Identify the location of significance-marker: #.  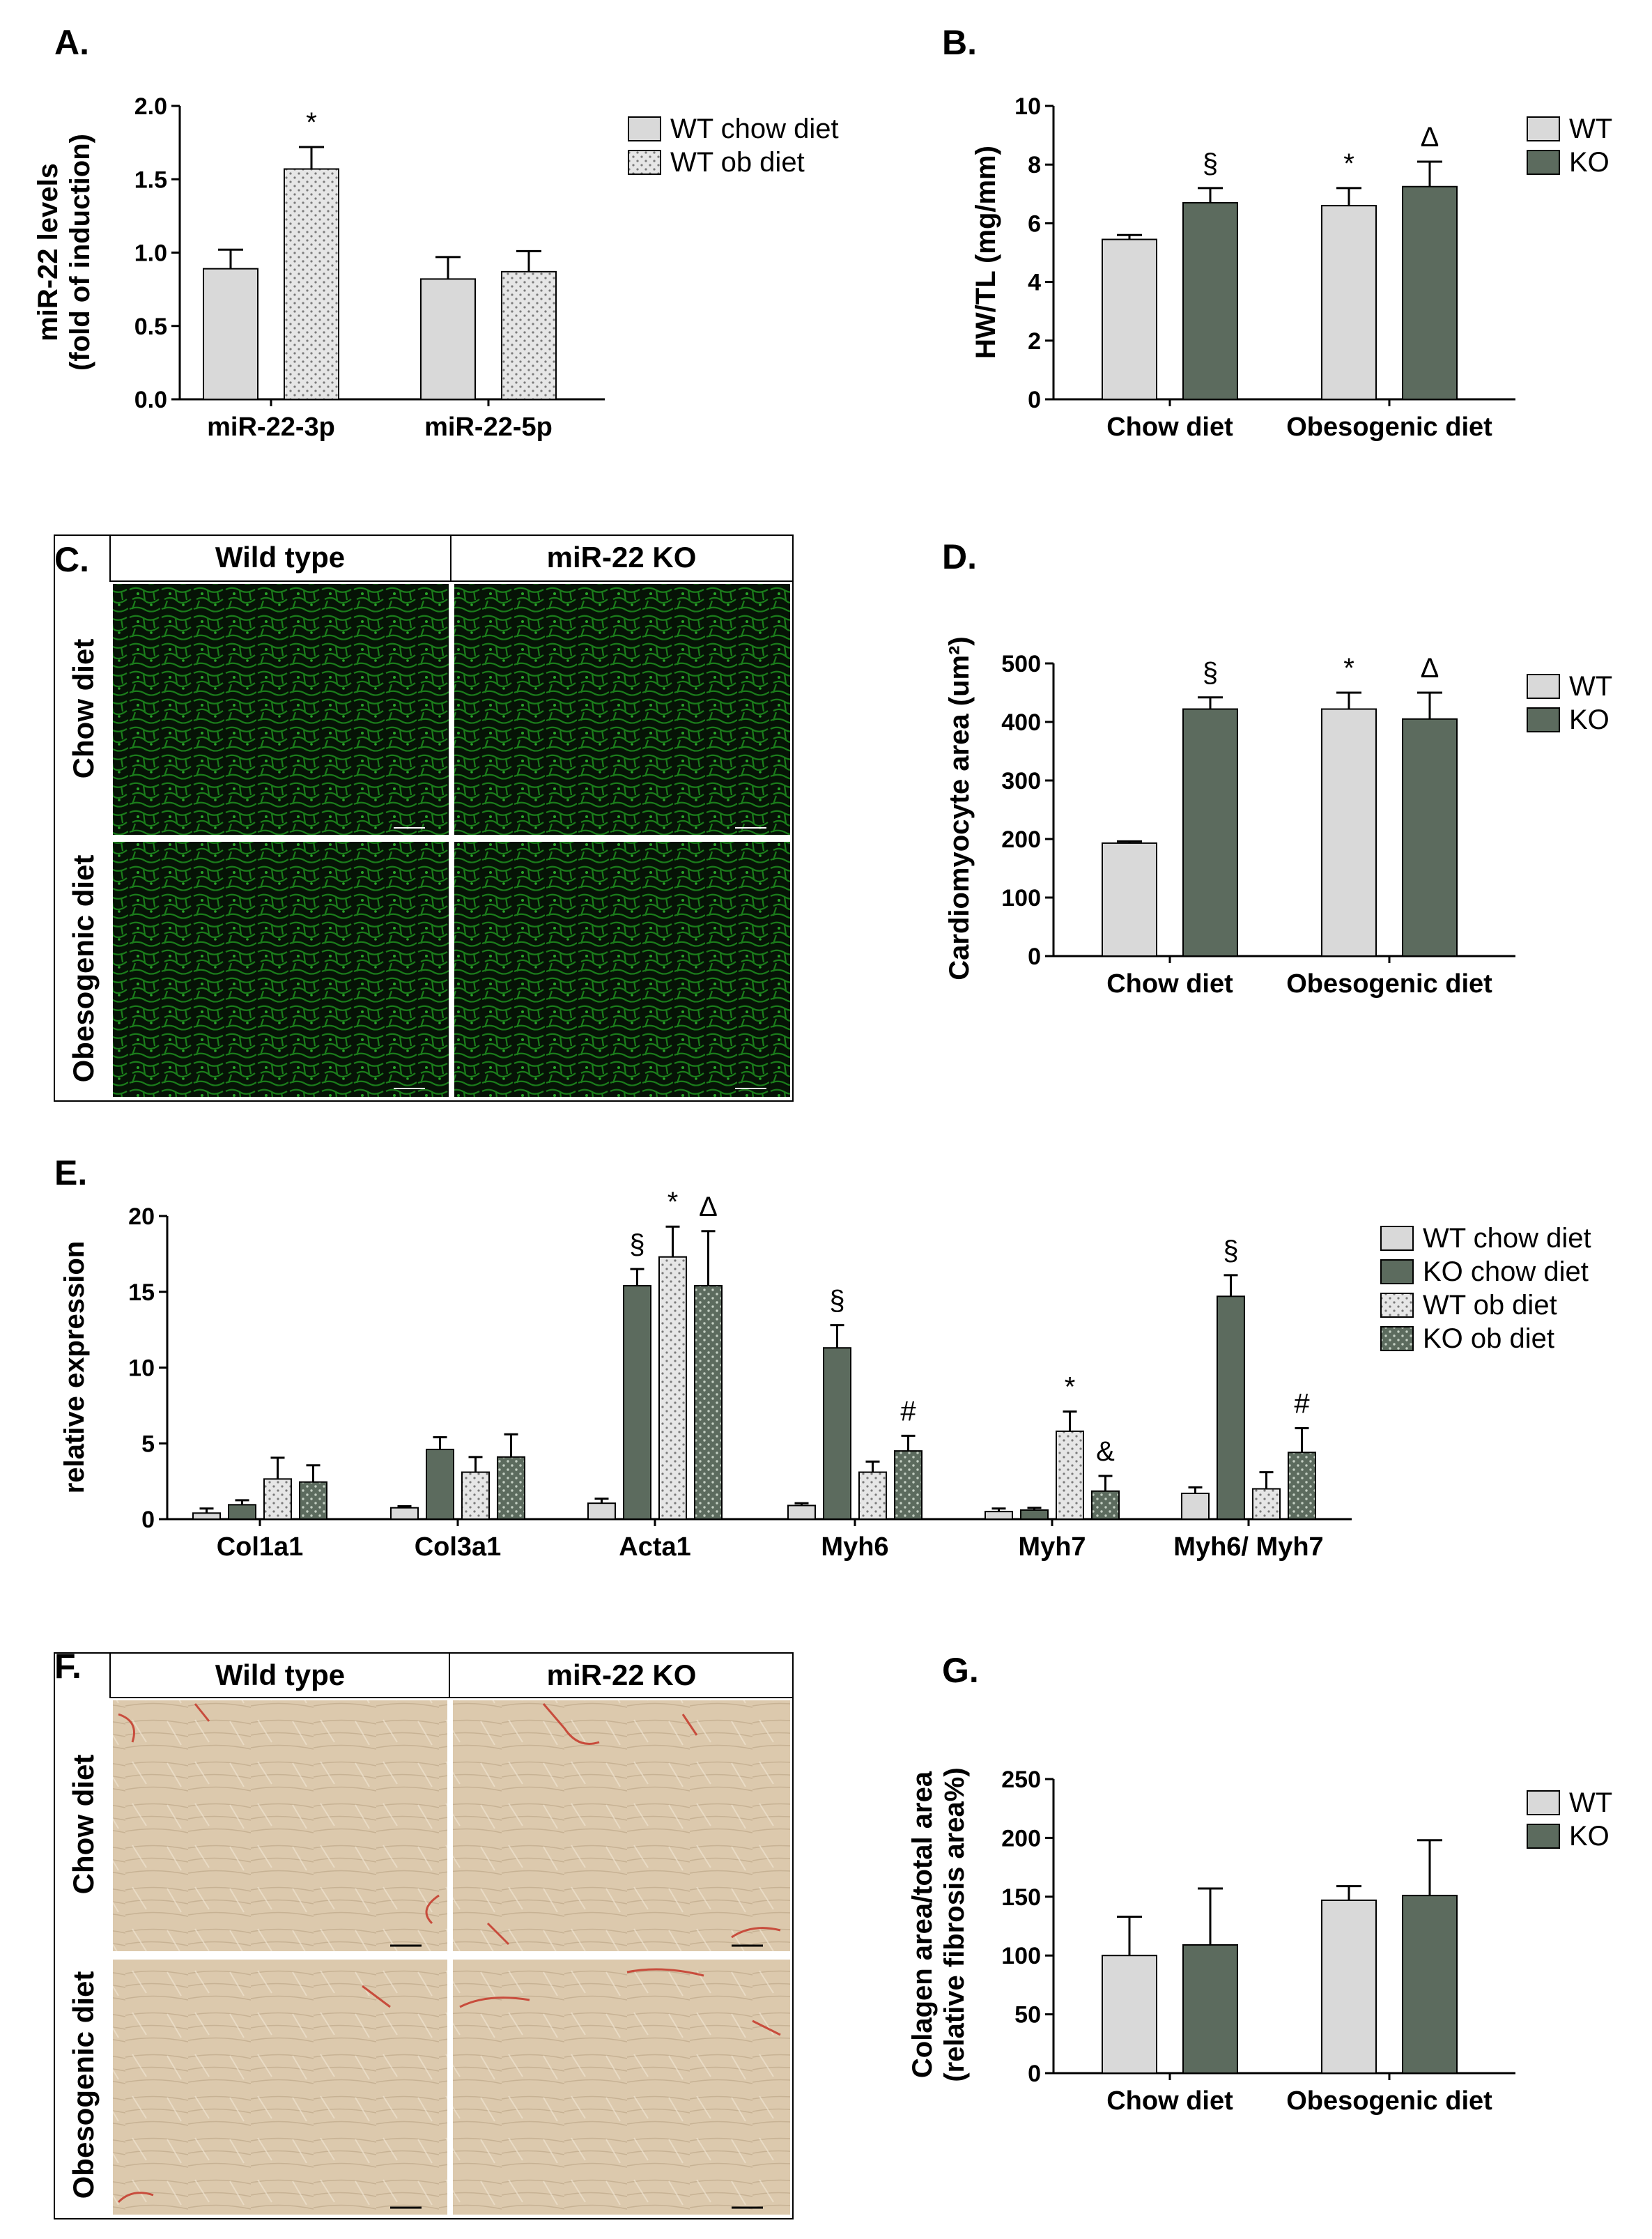
(1302, 1404).